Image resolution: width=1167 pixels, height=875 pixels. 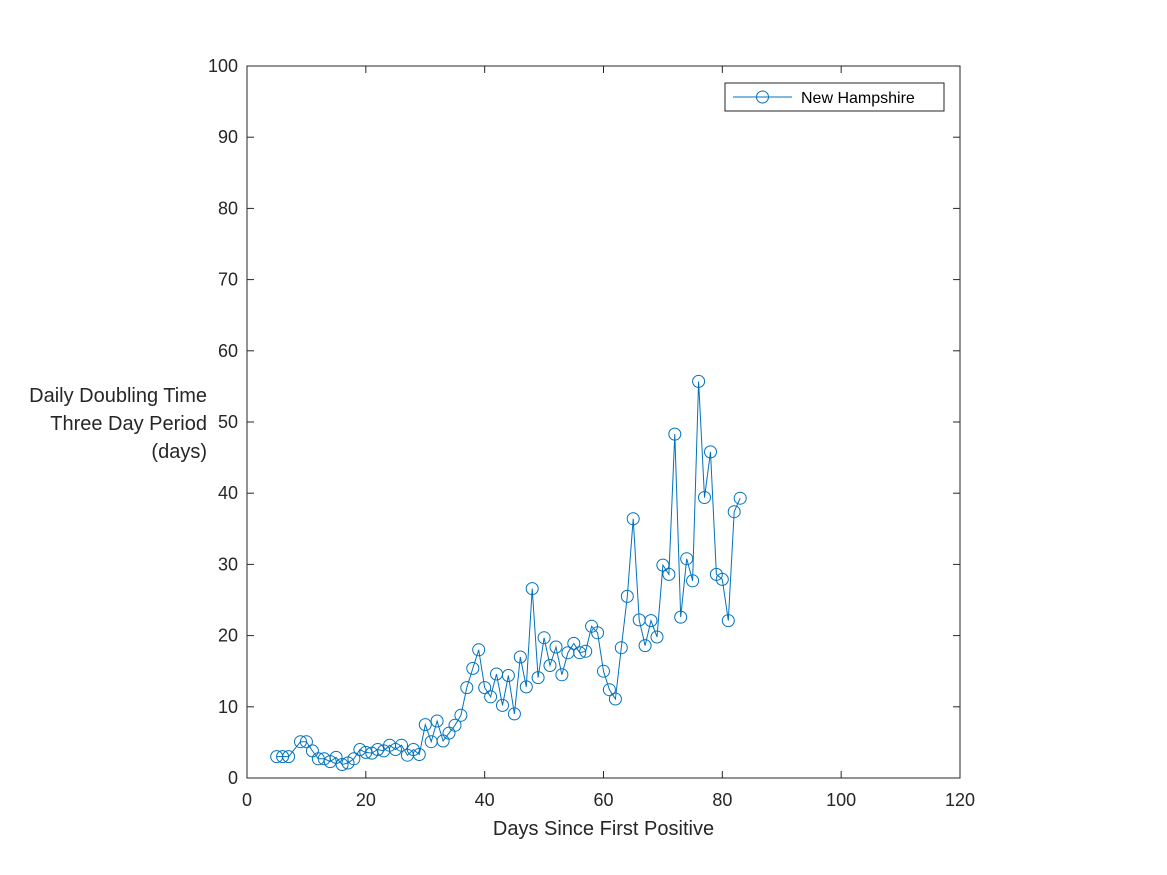 I want to click on x-tick-label: 40, so click(x=485, y=800).